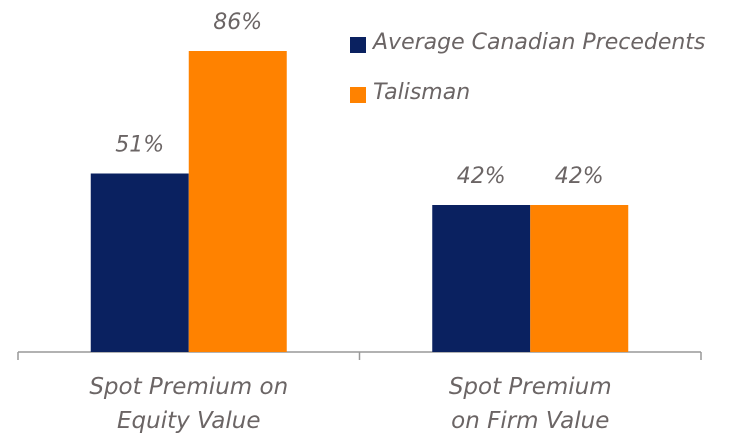 This screenshot has width=733, height=438. What do you see at coordinates (139, 145) in the screenshot?
I see `data-label: 51%` at bounding box center [139, 145].